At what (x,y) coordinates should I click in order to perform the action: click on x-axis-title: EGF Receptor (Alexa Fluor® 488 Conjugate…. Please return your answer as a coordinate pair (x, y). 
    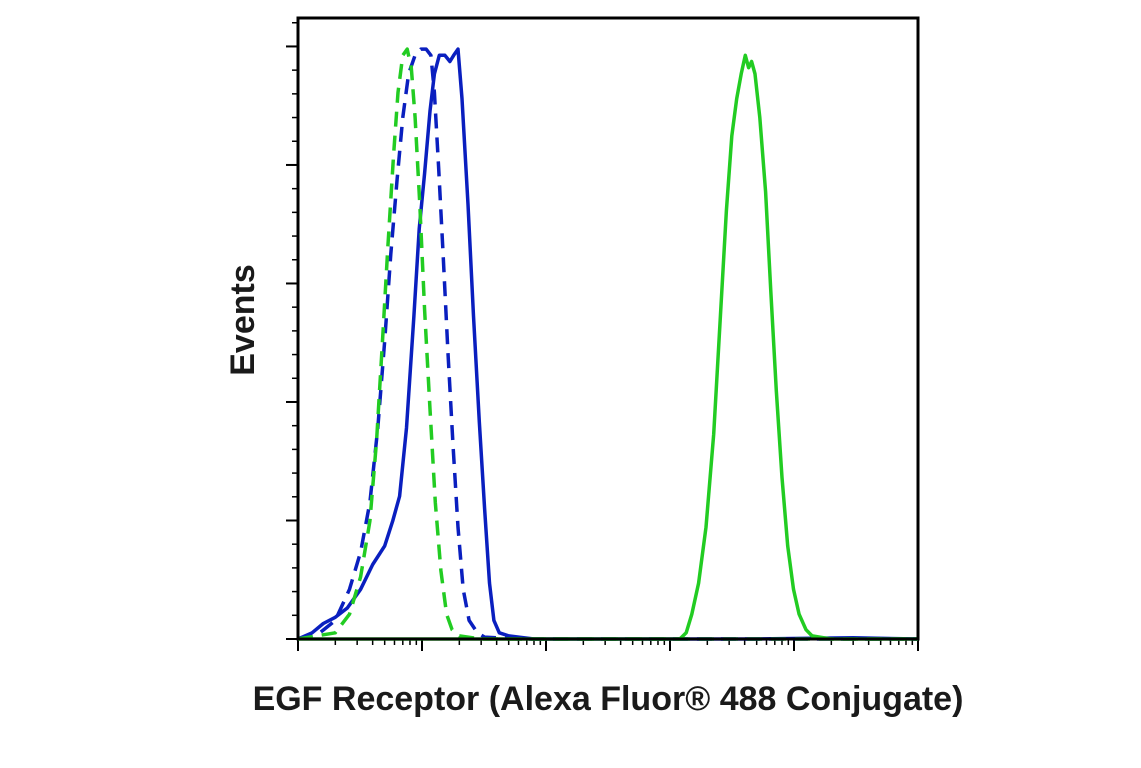
    Looking at the image, I should click on (608, 699).